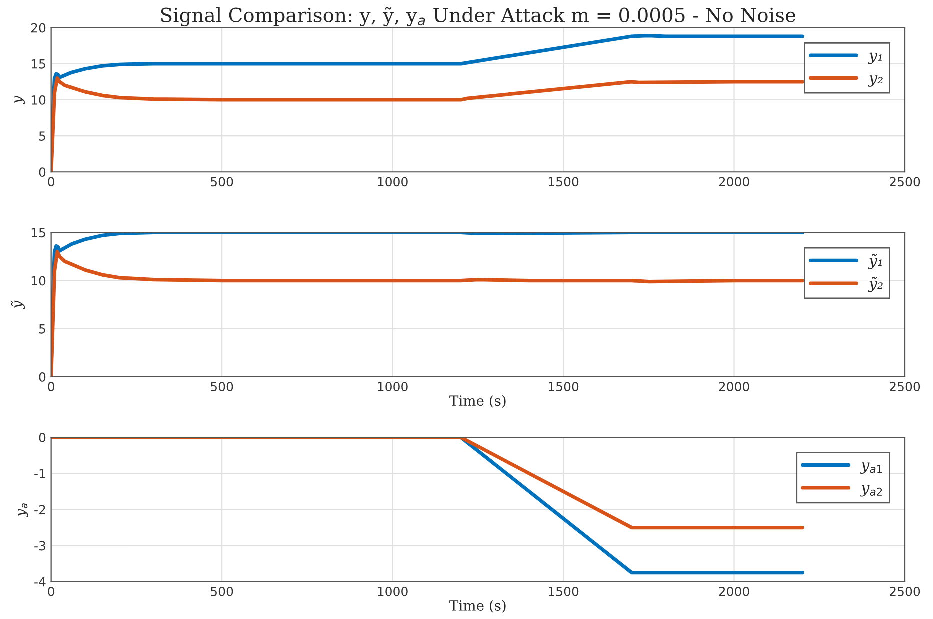 The image size is (933, 619). I want to click on line-series, so click(427, 124).